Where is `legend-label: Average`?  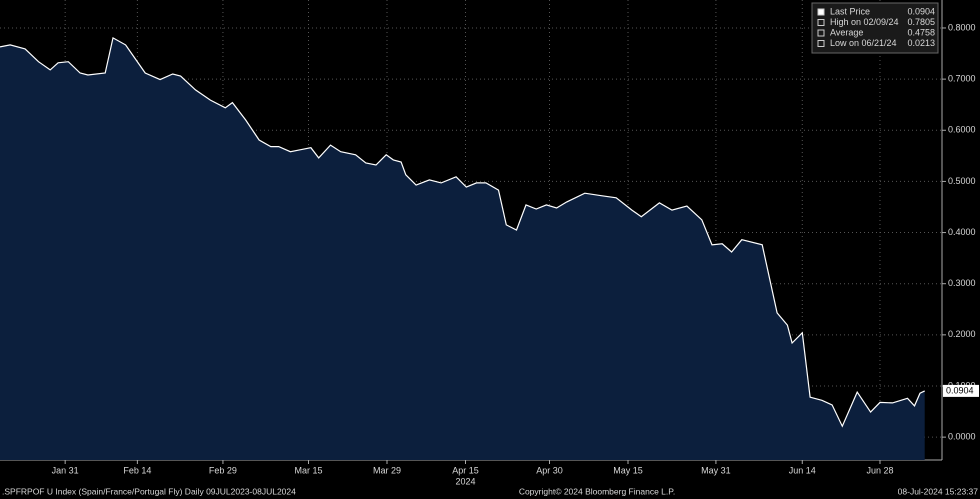 legend-label: Average is located at coordinates (846, 32).